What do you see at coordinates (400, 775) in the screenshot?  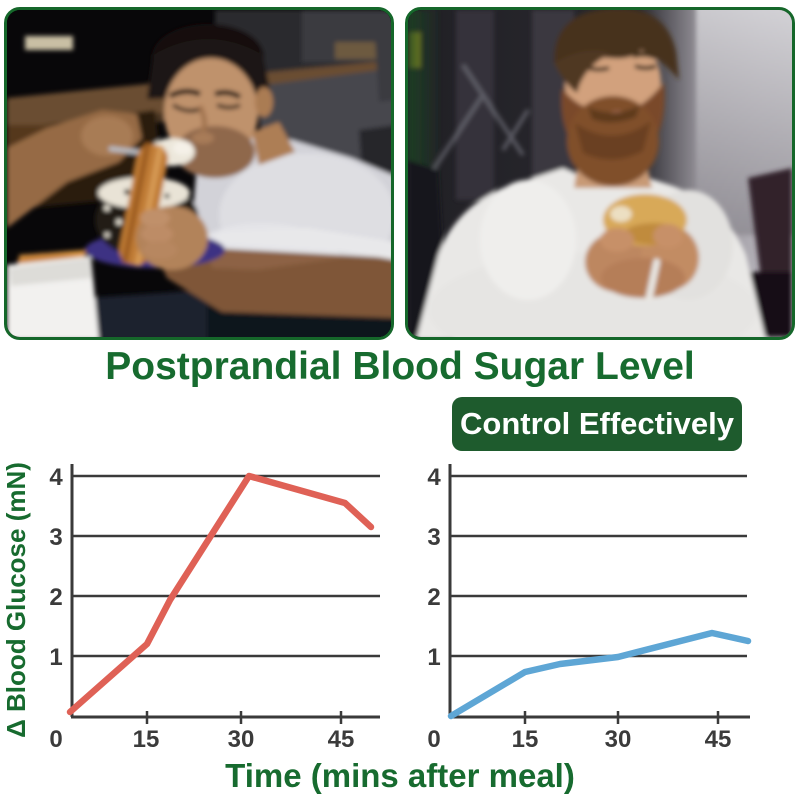 I see `svg-text: Time (mins after meal)` at bounding box center [400, 775].